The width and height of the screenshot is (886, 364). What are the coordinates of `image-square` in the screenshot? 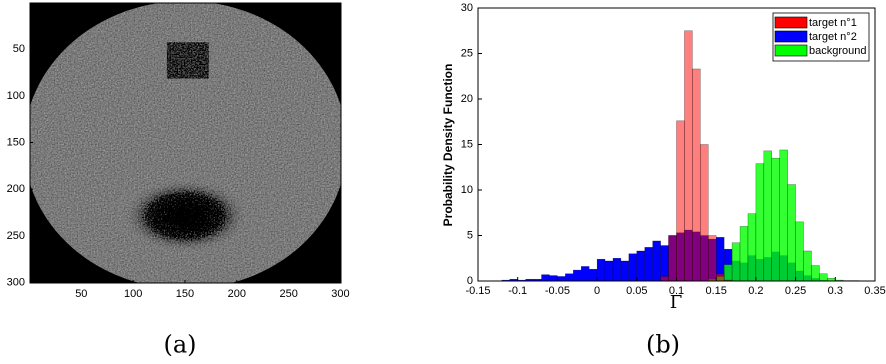 It's located at (187, 60).